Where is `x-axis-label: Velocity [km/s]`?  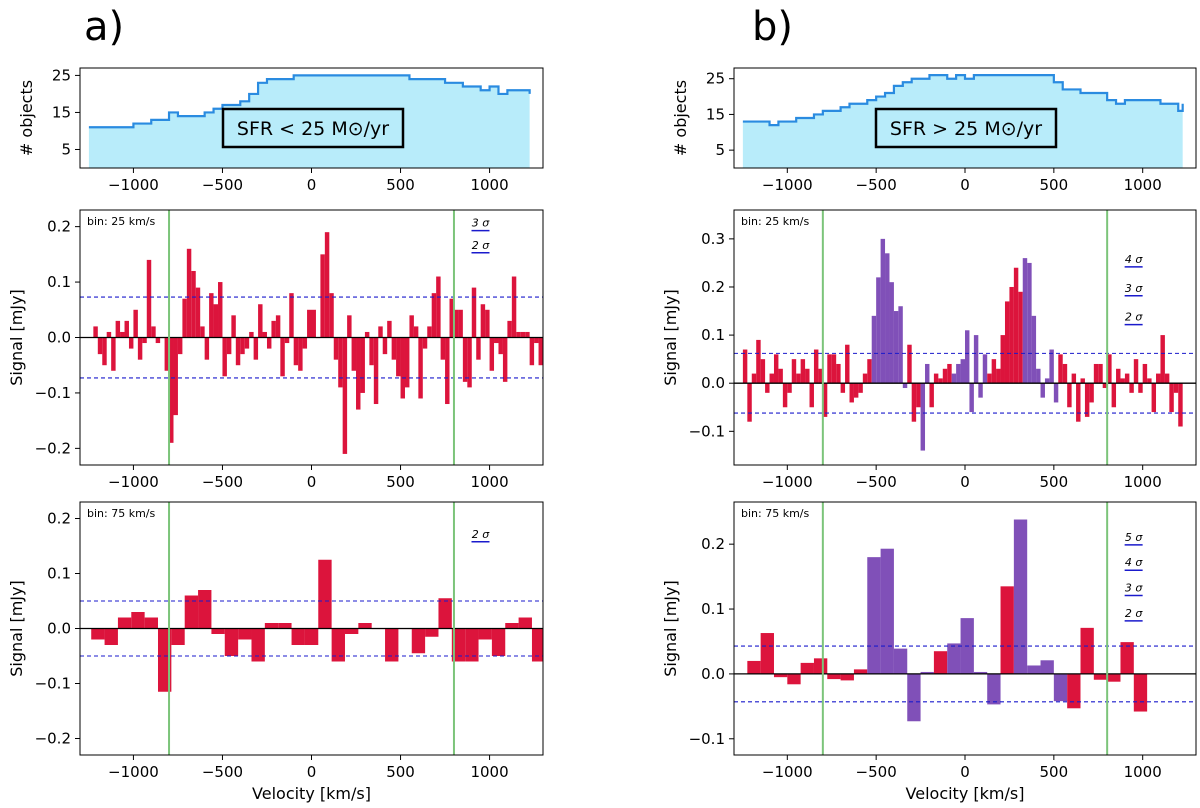 x-axis-label: Velocity [km/s] is located at coordinates (965, 793).